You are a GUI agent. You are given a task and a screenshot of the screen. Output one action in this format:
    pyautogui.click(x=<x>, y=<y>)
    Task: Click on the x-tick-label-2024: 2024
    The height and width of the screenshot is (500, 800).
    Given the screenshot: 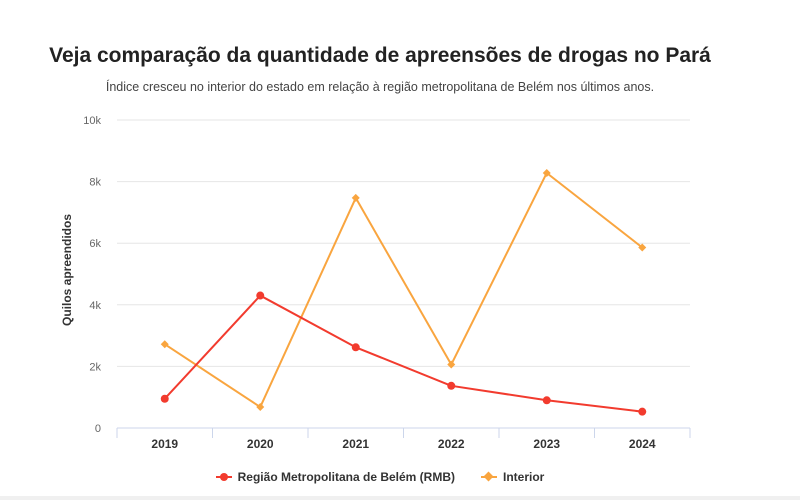 What is the action you would take?
    pyautogui.click(x=642, y=444)
    